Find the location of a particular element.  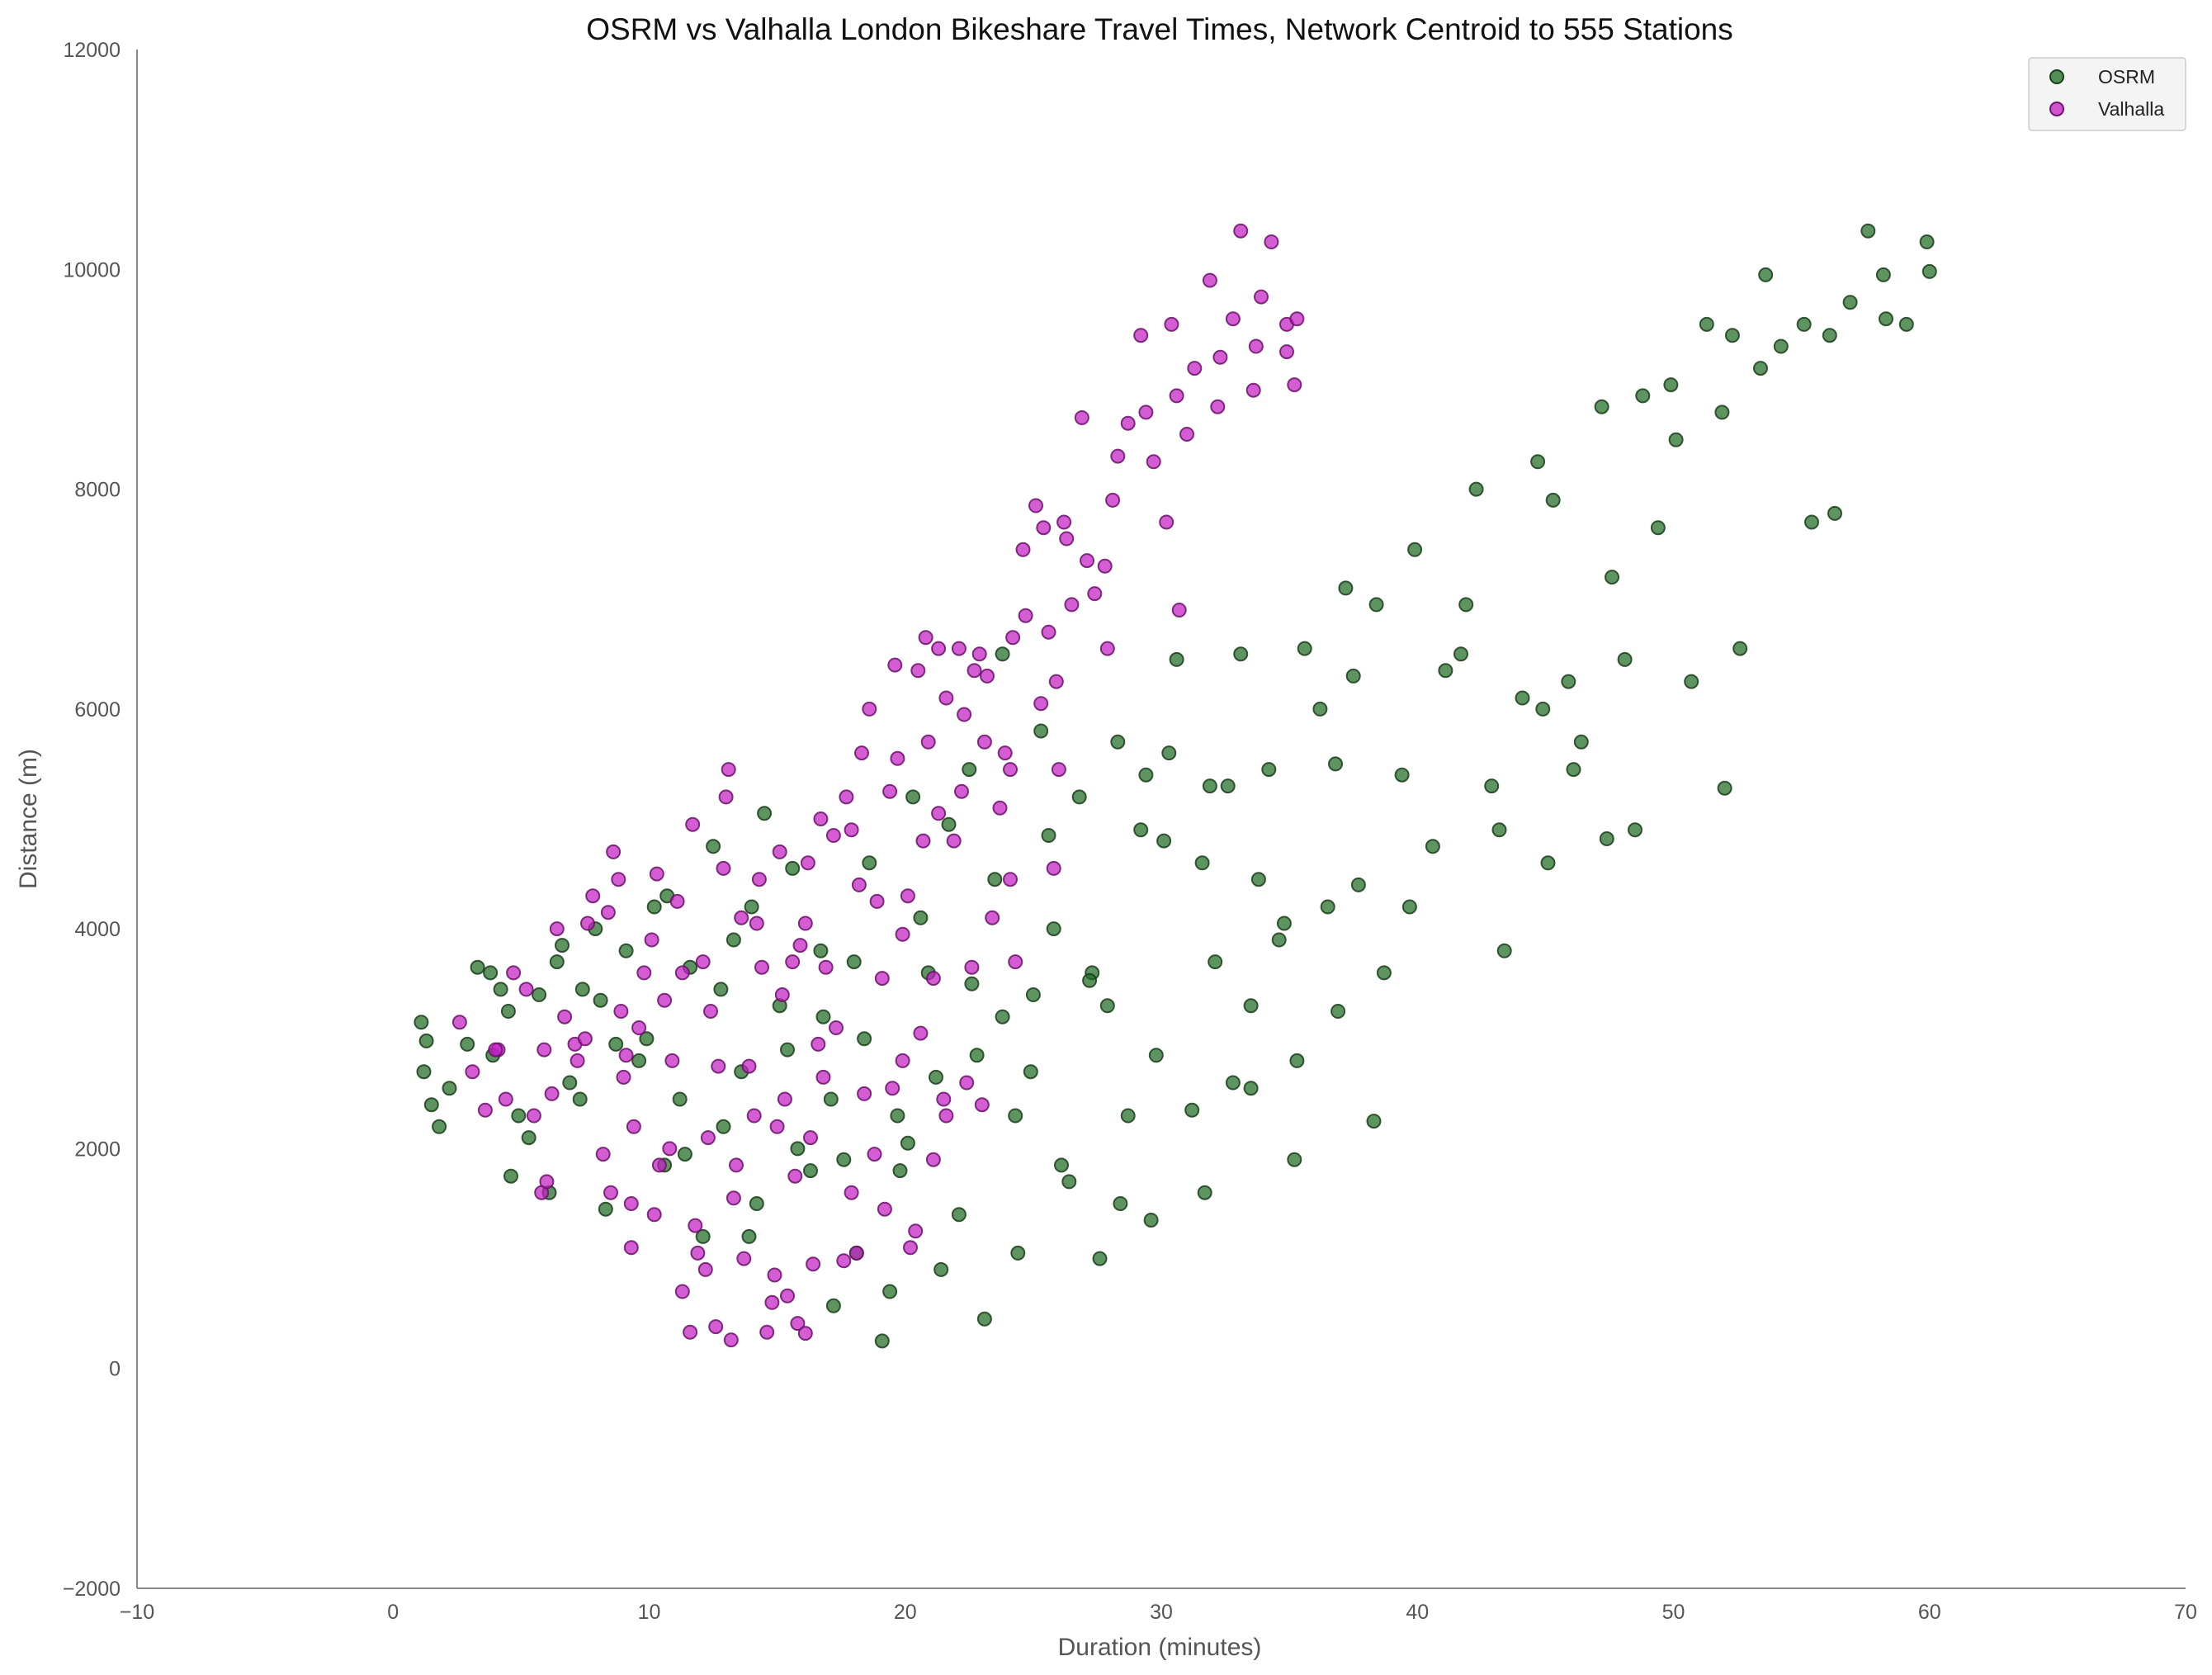

legend-box is located at coordinates (2107, 94).